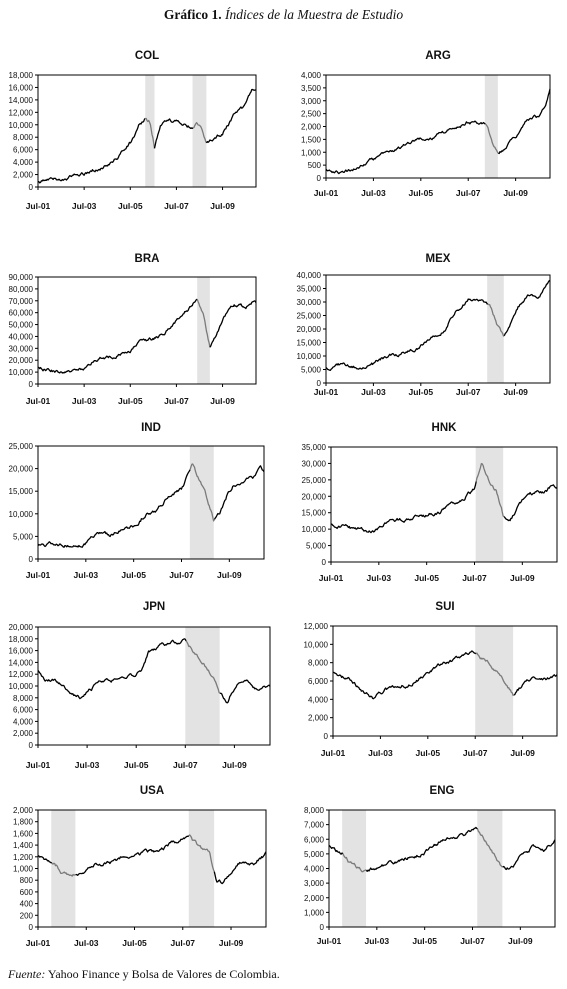  Describe the element at coordinates (309, 302) in the screenshot. I see `mex-ytick-label: 30,000` at that location.